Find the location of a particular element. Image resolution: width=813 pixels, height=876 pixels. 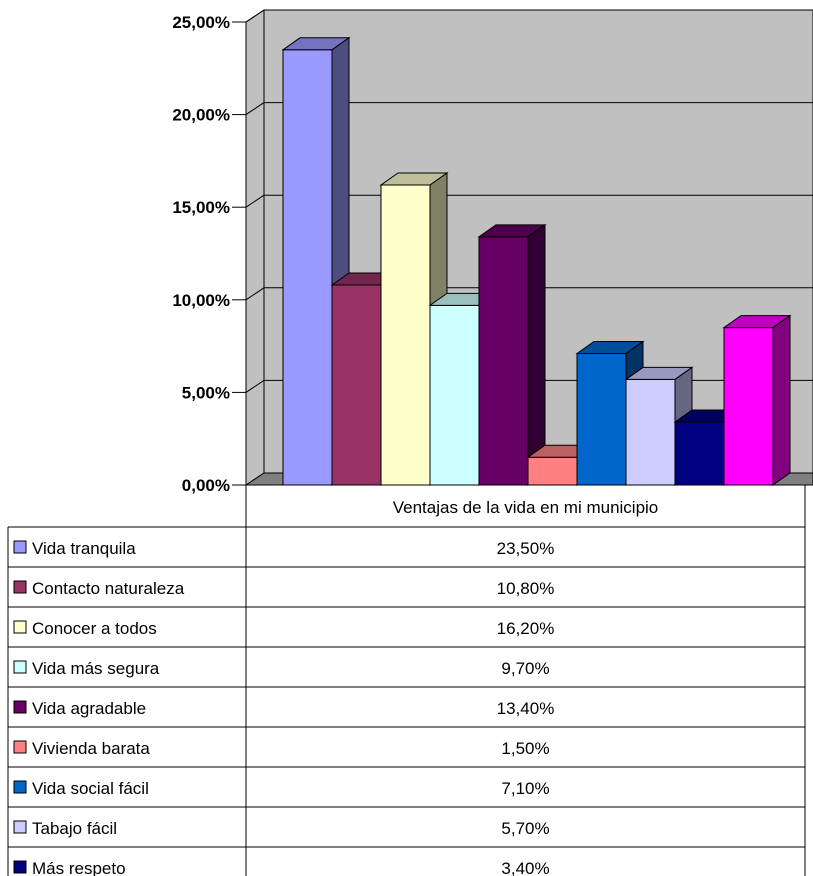

data-label: 3,40% is located at coordinates (525, 867).